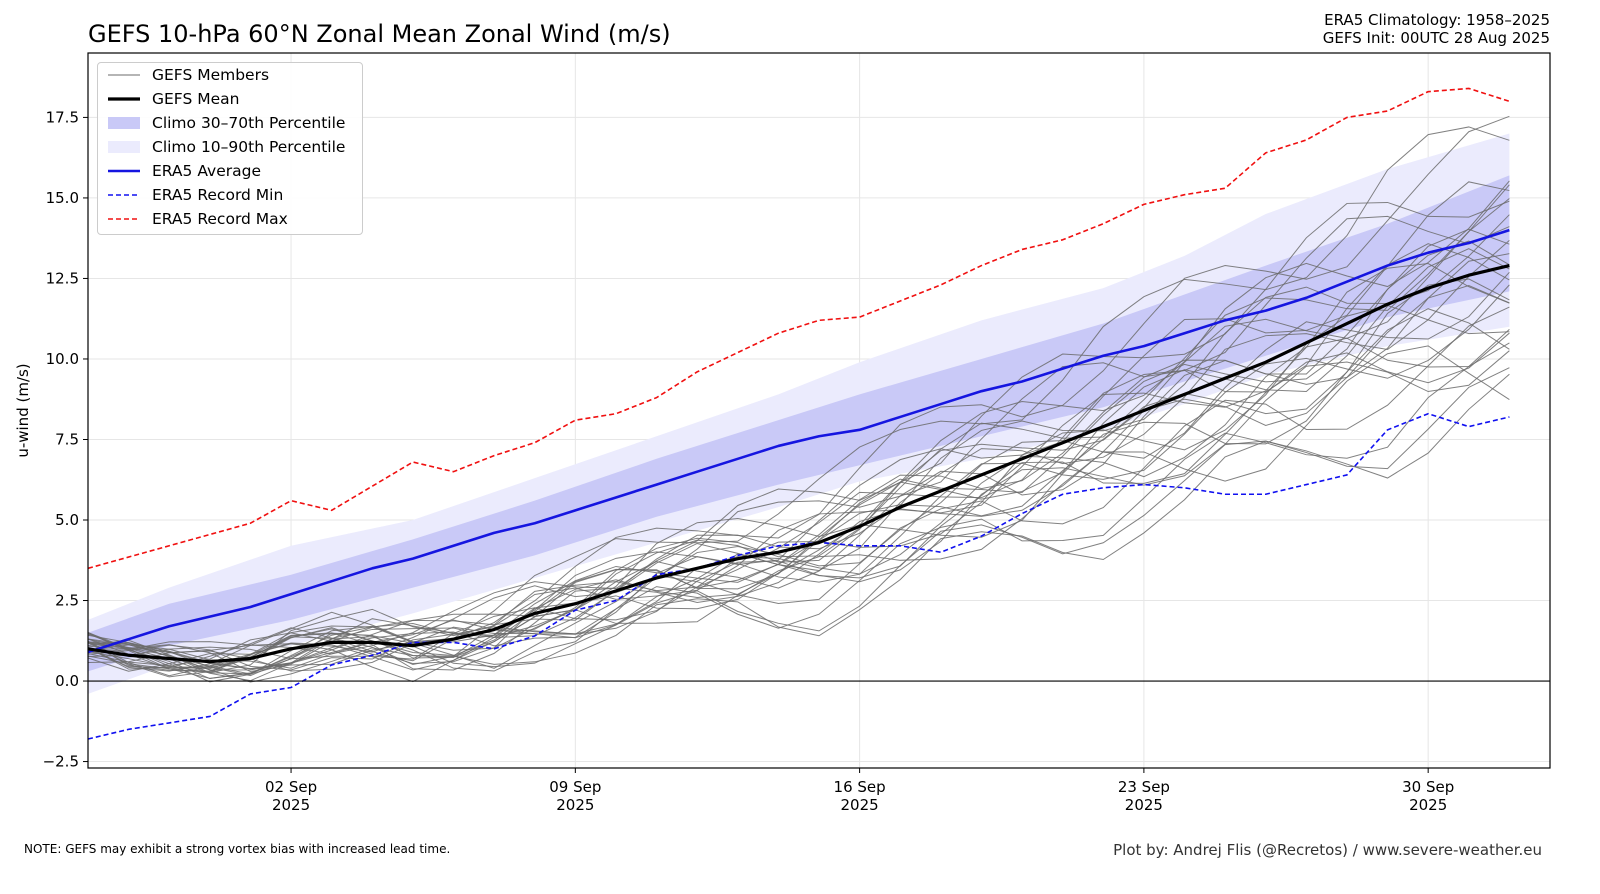 The image size is (1600, 894). Describe the element at coordinates (1436, 38) in the screenshot. I see `init-label: GEFS Init: 00UTC 28 Aug 2025` at that location.